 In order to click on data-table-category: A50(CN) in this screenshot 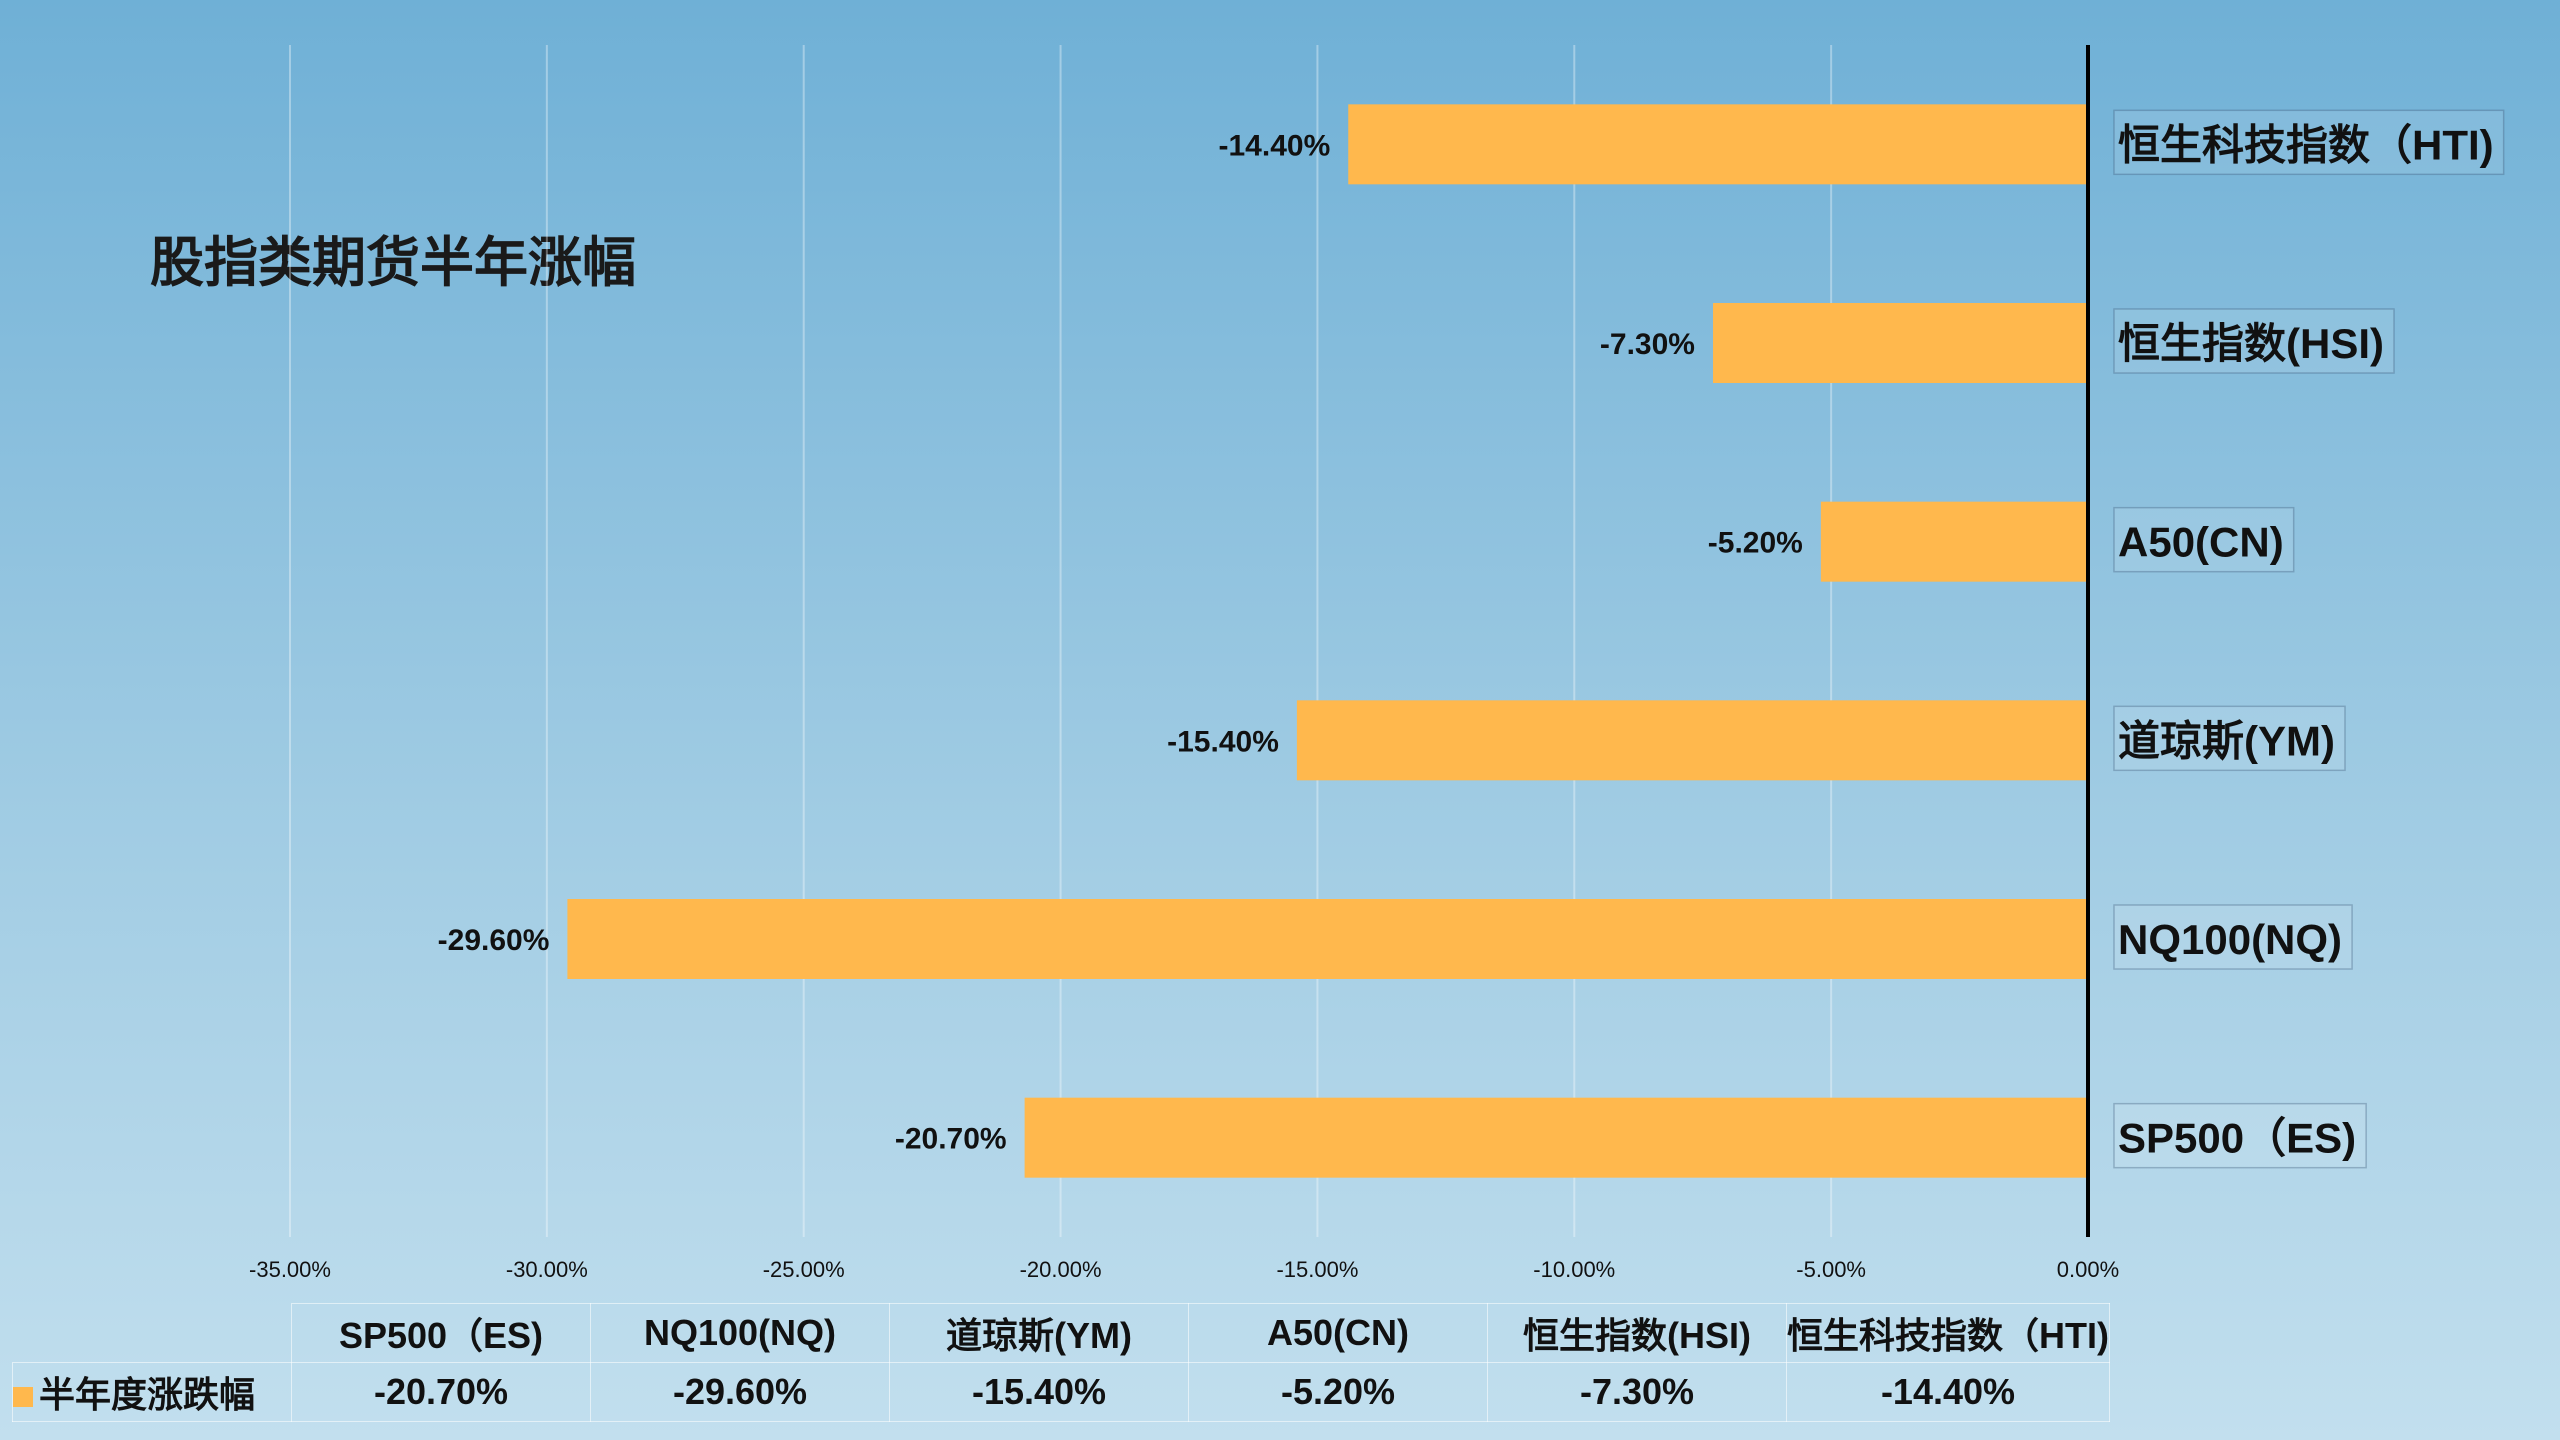, I will do `click(1338, 1333)`.